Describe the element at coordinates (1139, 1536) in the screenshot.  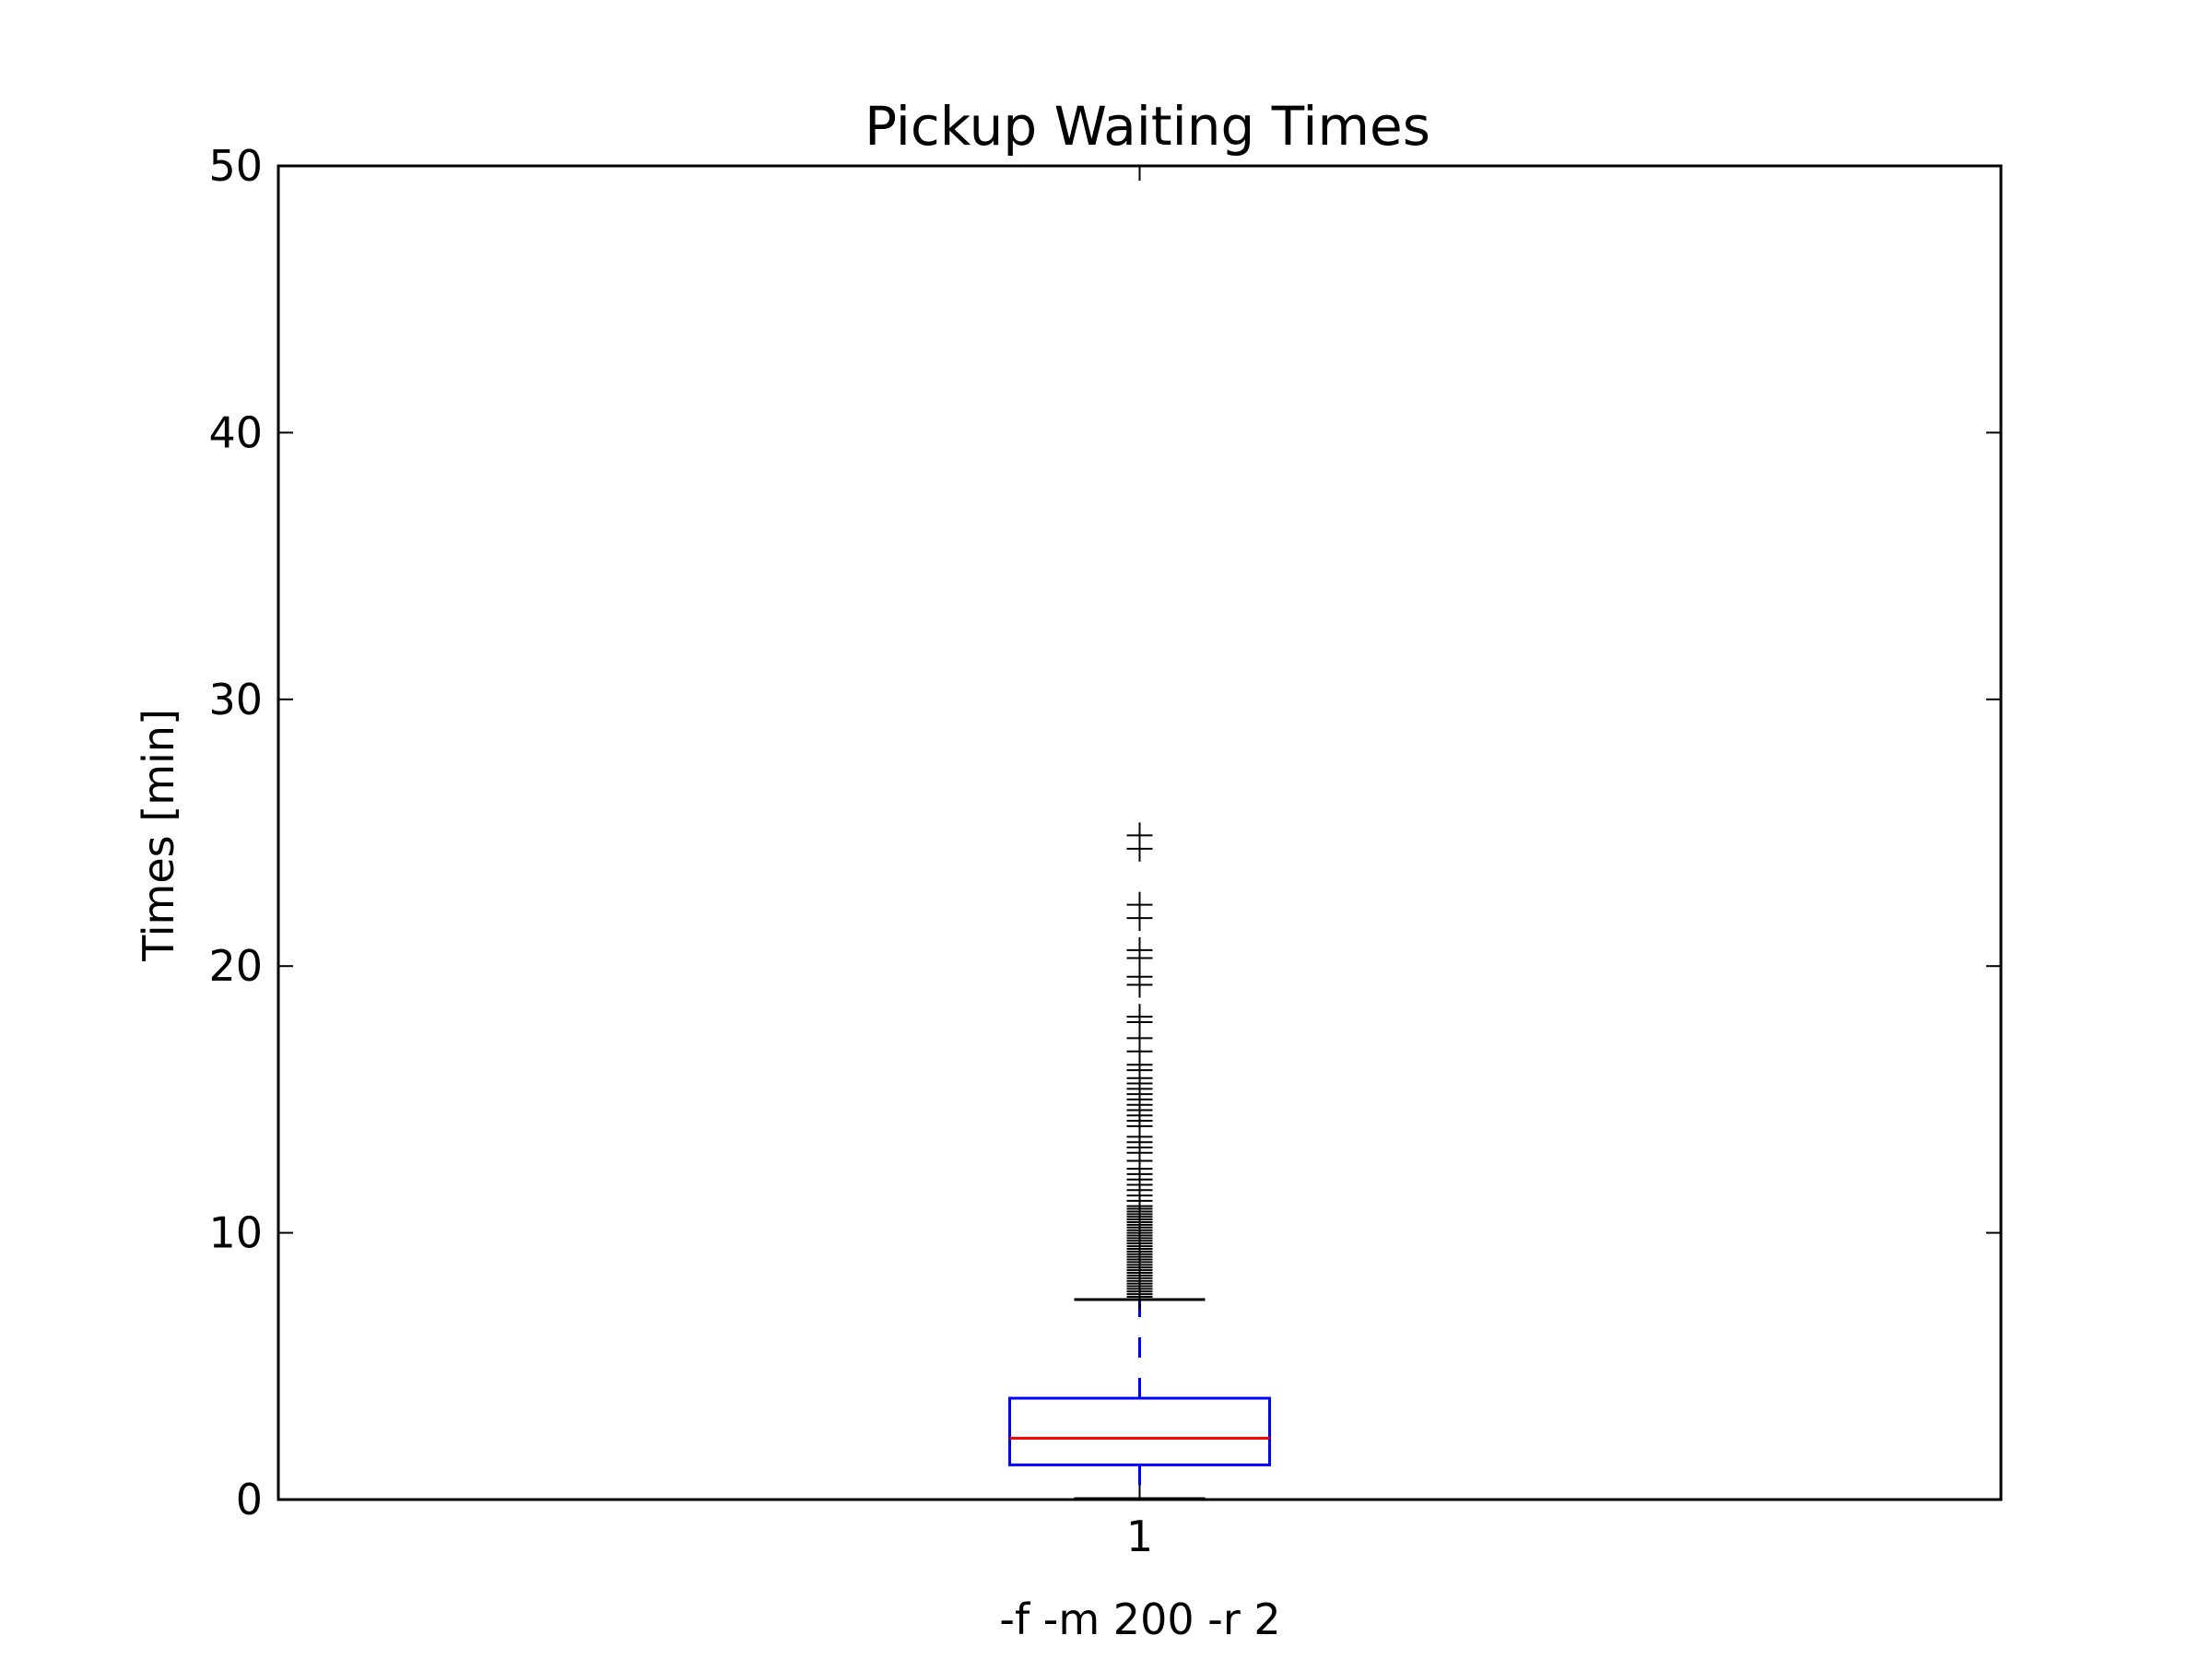
I see `x-tick-label: 1` at that location.